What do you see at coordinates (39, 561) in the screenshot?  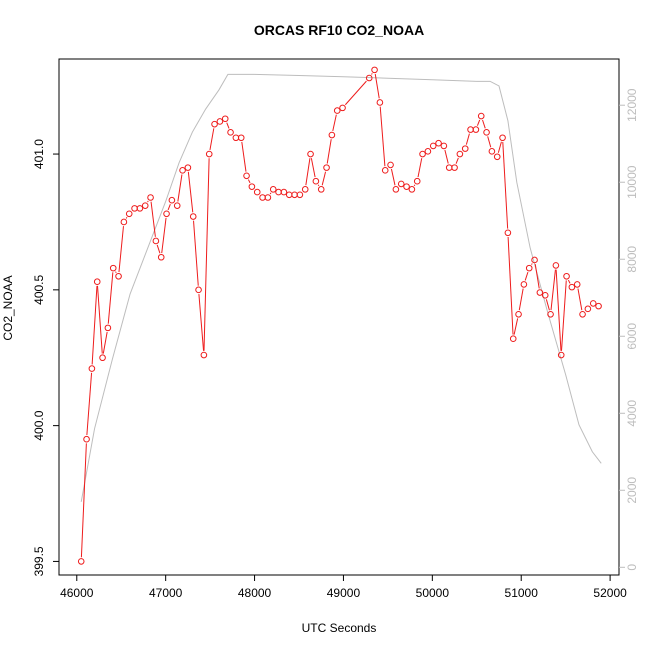 I see `y-tick-label: 399.5` at bounding box center [39, 561].